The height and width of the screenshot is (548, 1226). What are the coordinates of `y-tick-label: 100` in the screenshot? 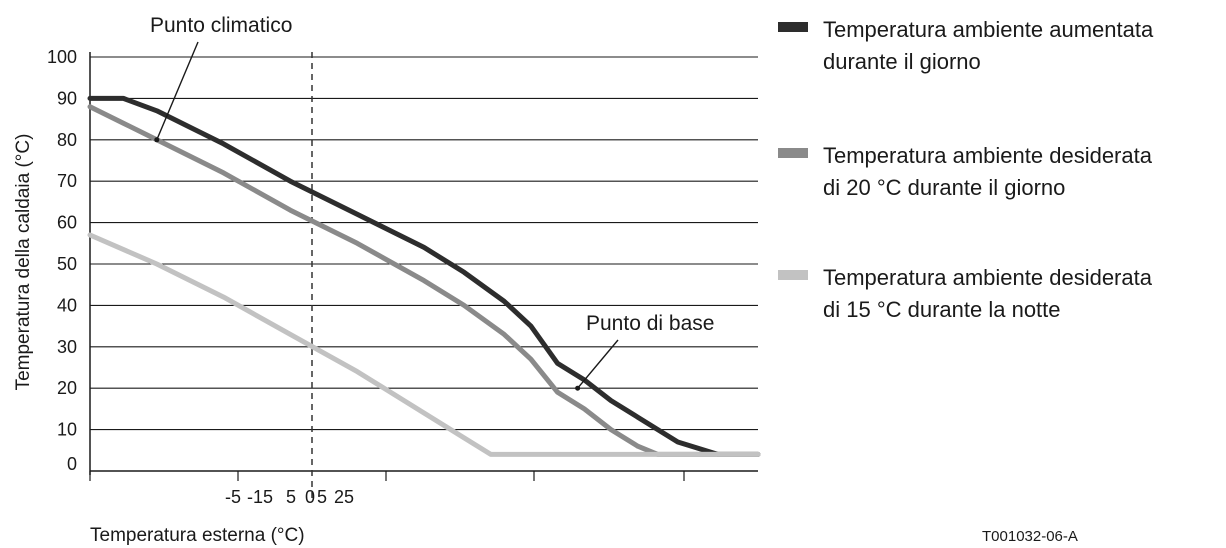 It's located at (62, 57).